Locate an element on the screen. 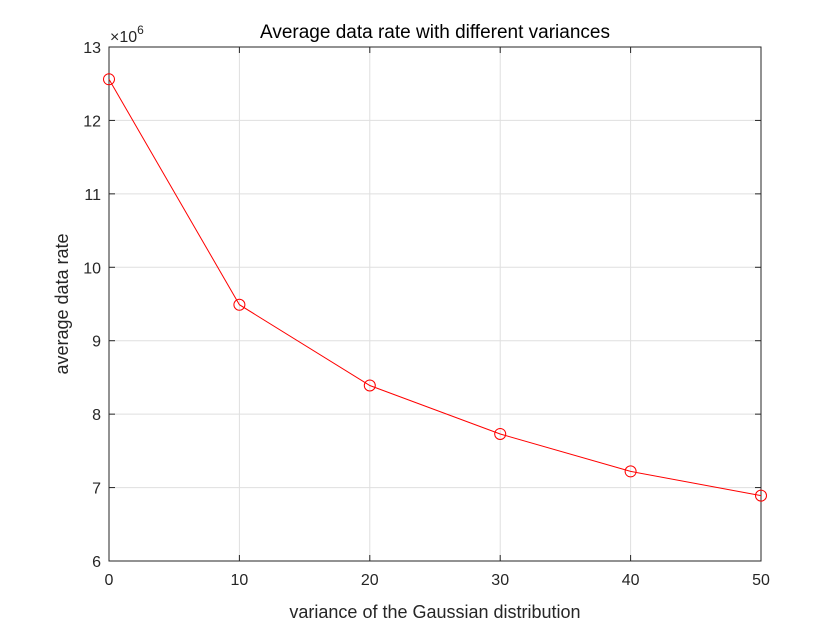  y-axis-label: average data rate is located at coordinates (62, 303).